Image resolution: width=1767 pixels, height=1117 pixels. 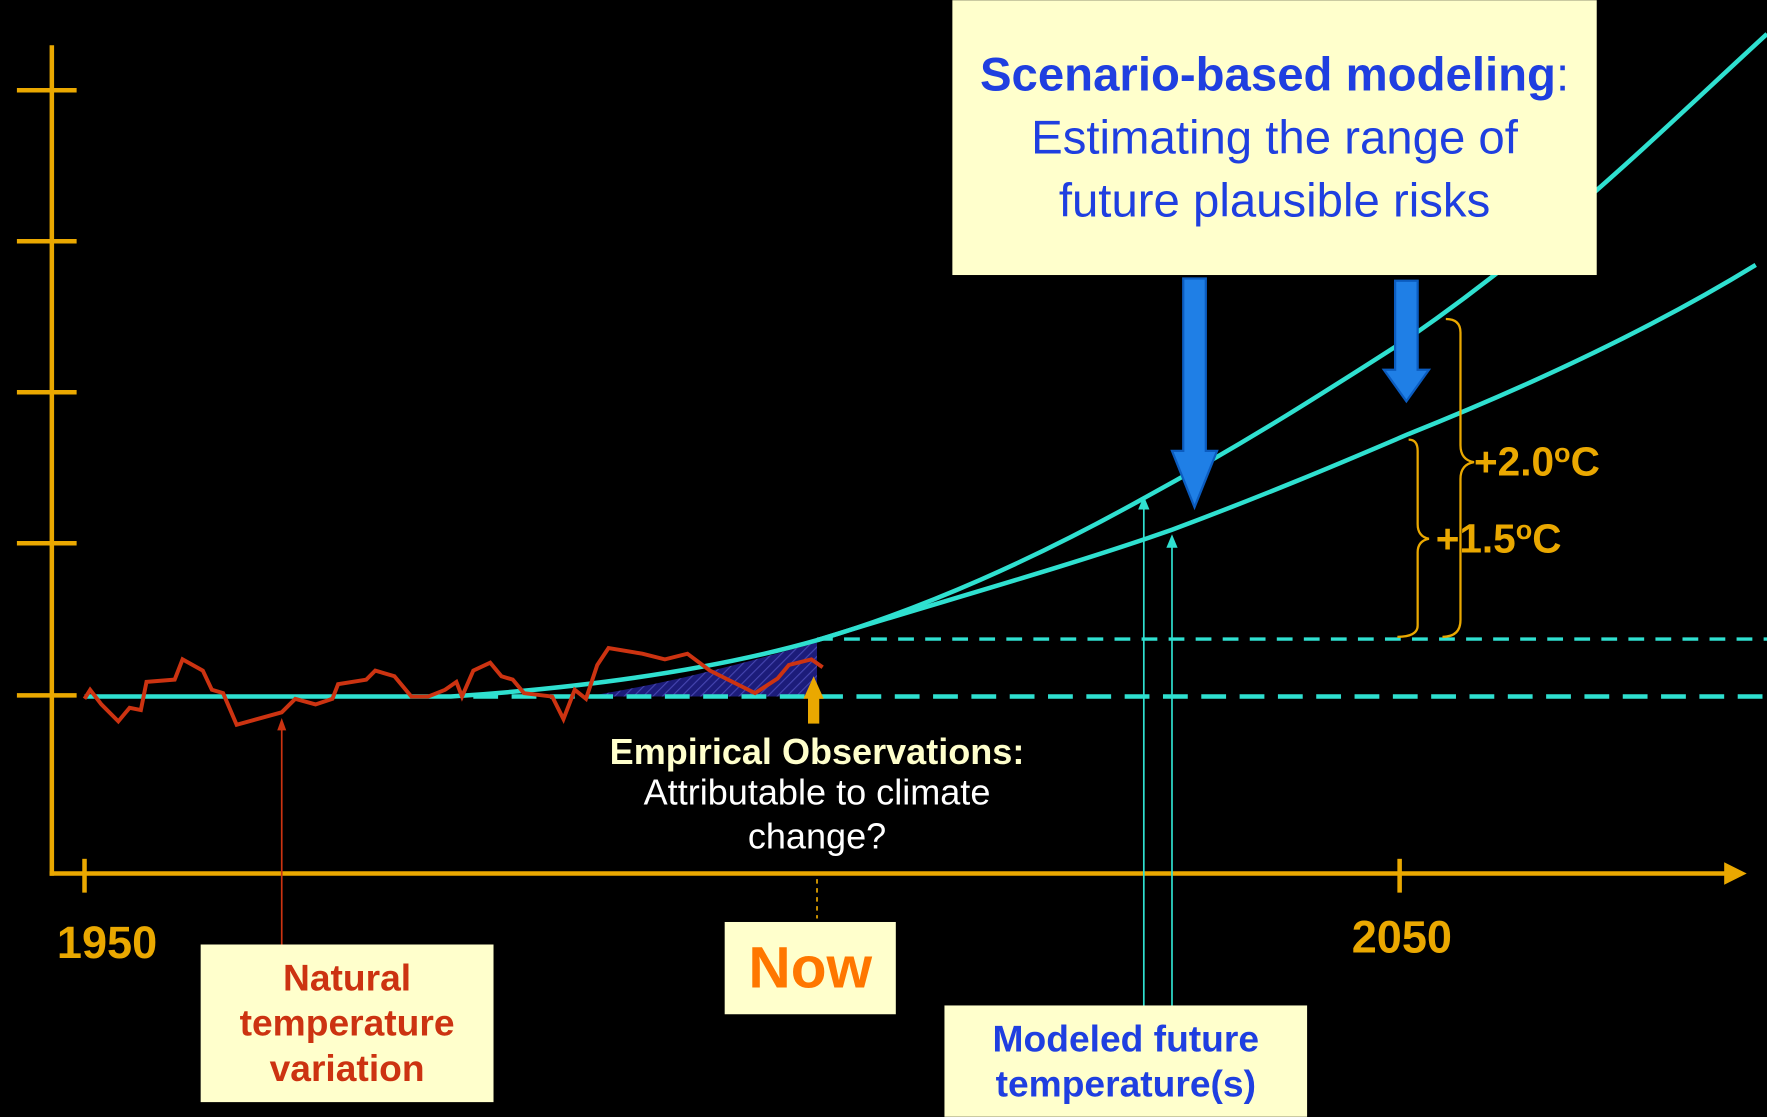 I want to click on natural-frame: Natural temperature variation, so click(x=347, y=1023).